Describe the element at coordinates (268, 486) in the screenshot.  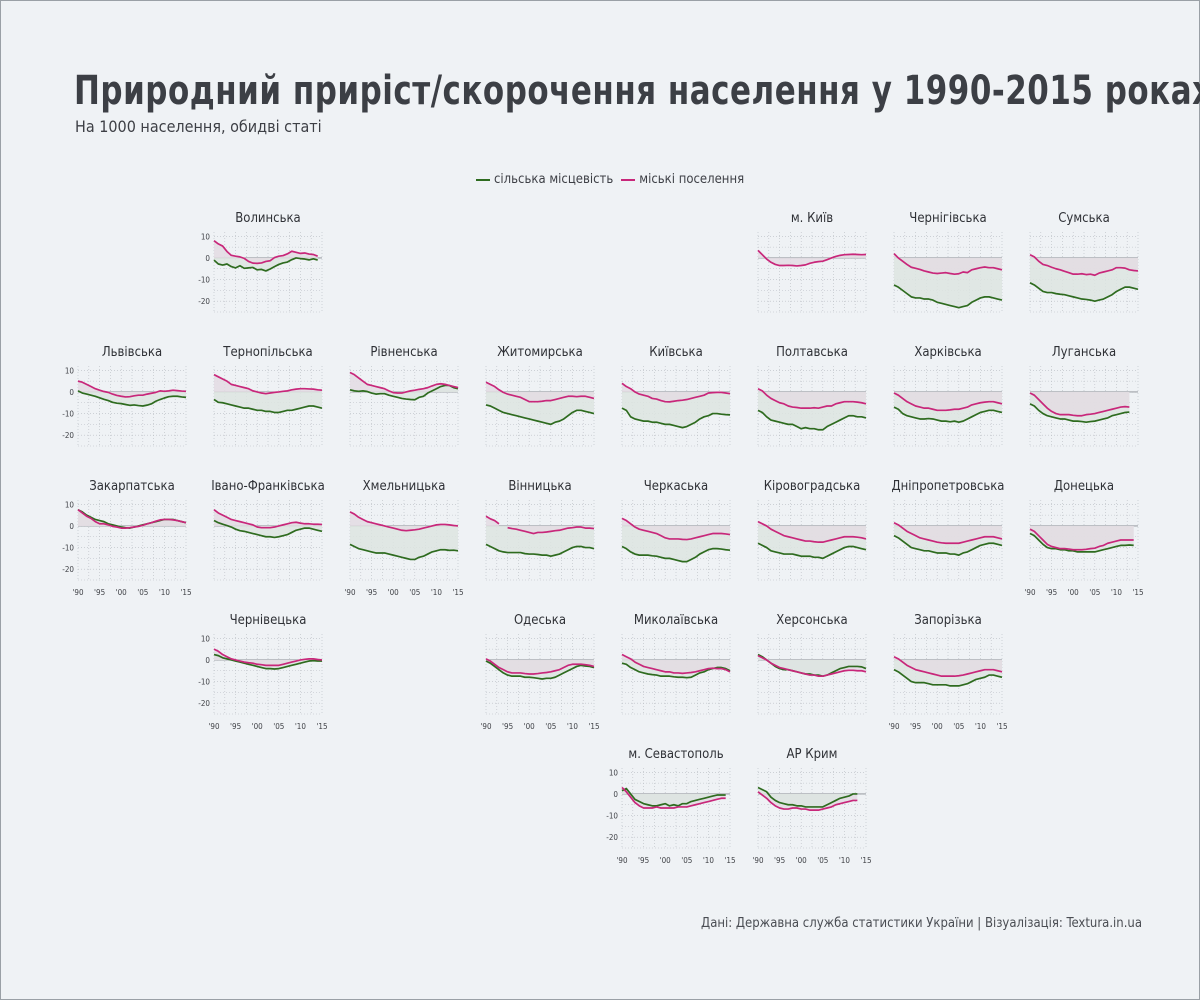
I see `panel-title: Івано-Франківська` at that location.